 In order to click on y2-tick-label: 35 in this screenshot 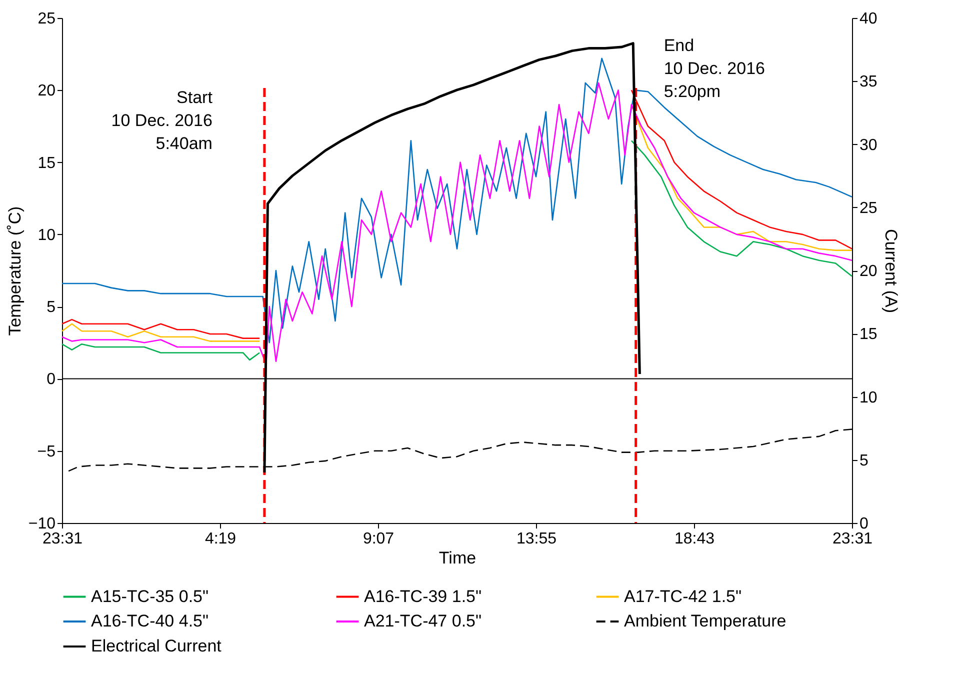, I will do `click(869, 82)`.